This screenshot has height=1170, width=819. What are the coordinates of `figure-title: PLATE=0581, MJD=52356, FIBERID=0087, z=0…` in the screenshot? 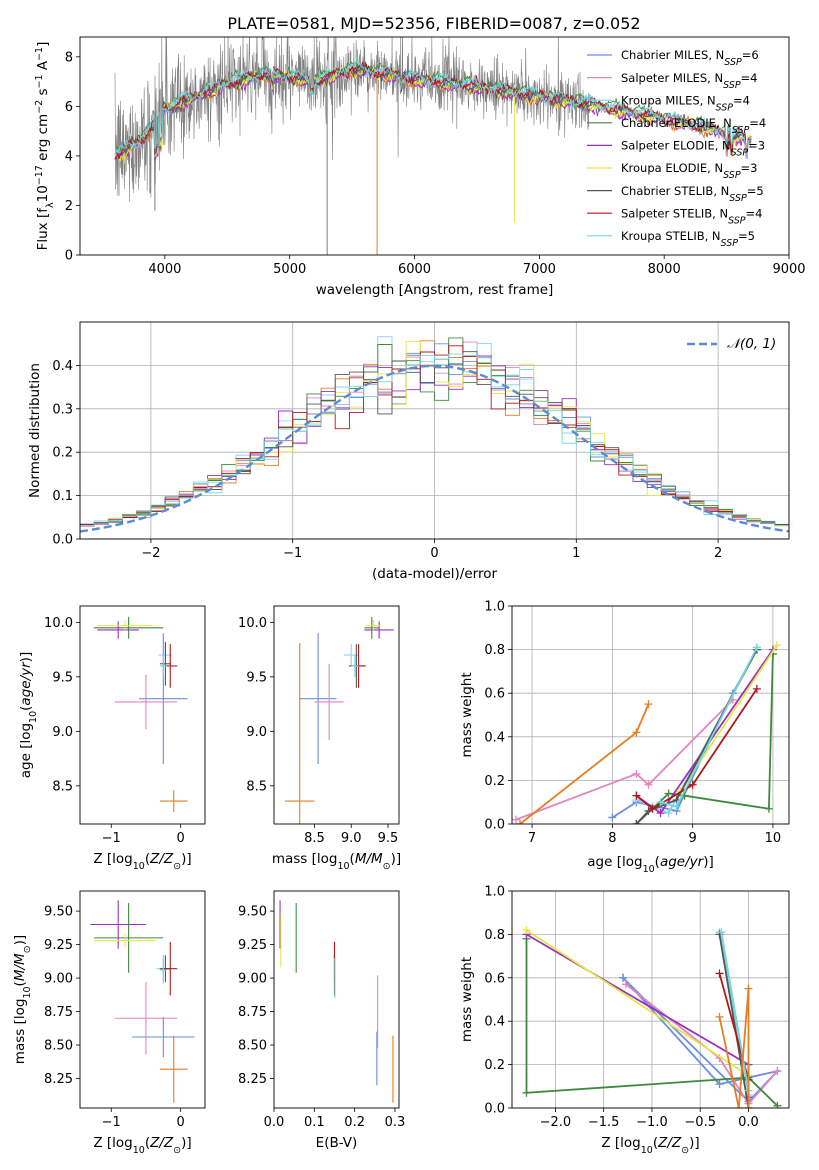 It's located at (433, 23).